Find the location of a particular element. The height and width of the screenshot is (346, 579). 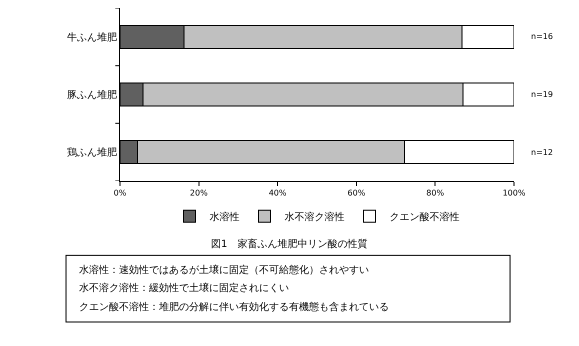

caption: 図1 家畜ふん堆肥中リン酸の性質 is located at coordinates (289, 244).